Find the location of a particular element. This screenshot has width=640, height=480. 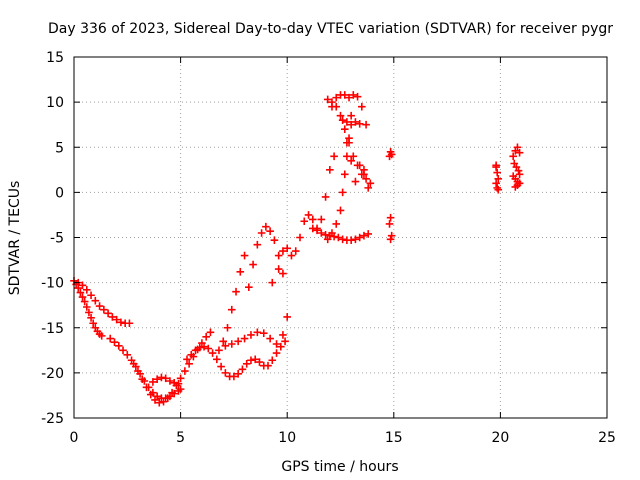

series-track-m is located at coordinates (349, 110).